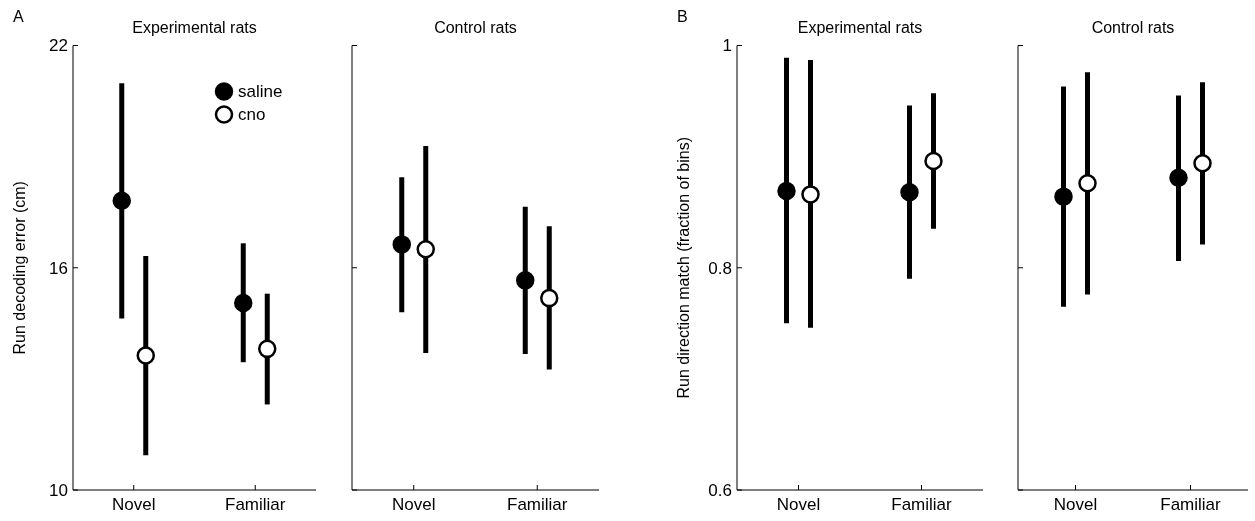 The image size is (1255, 521). Describe the element at coordinates (58, 490) in the screenshot. I see `y-tick-label: 10` at that location.